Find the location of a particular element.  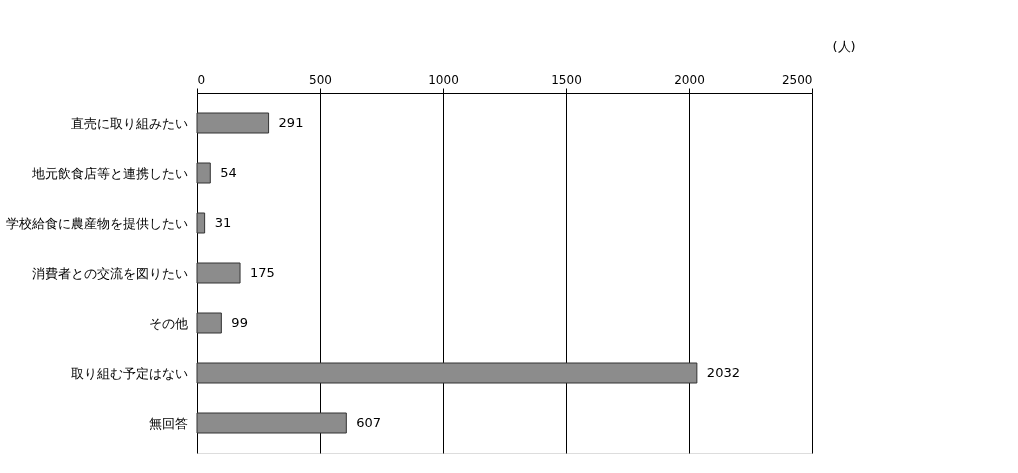

y-tick-label: 取り組む予定はない is located at coordinates (129, 373).